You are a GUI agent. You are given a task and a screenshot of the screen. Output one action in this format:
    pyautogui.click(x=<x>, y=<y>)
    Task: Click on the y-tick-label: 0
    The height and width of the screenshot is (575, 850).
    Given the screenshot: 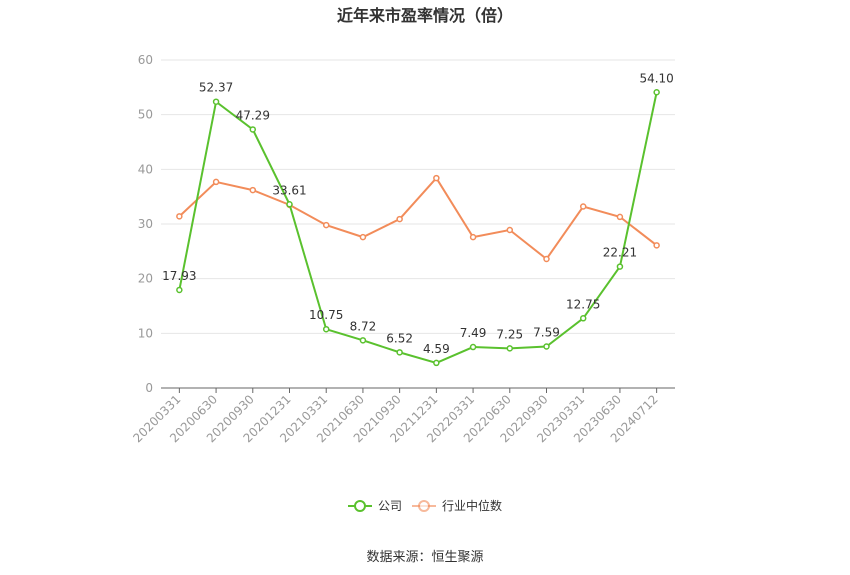 What is the action you would take?
    pyautogui.click(x=149, y=388)
    